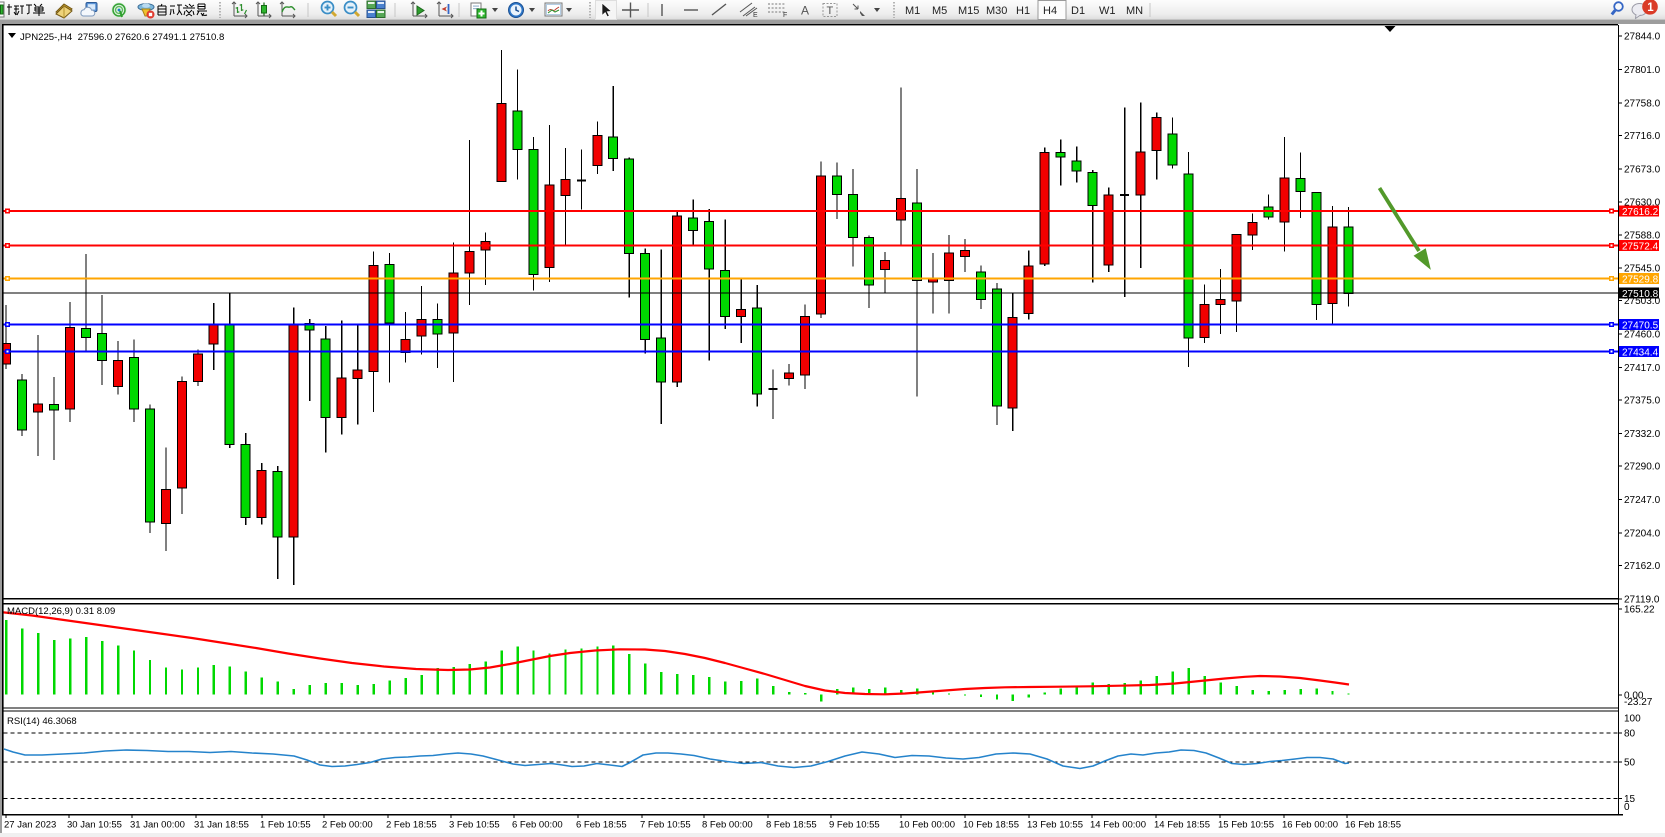 This screenshot has height=837, width=1665. Describe the element at coordinates (1640, 325) in the screenshot. I see `svg-text: 27470.5` at that location.